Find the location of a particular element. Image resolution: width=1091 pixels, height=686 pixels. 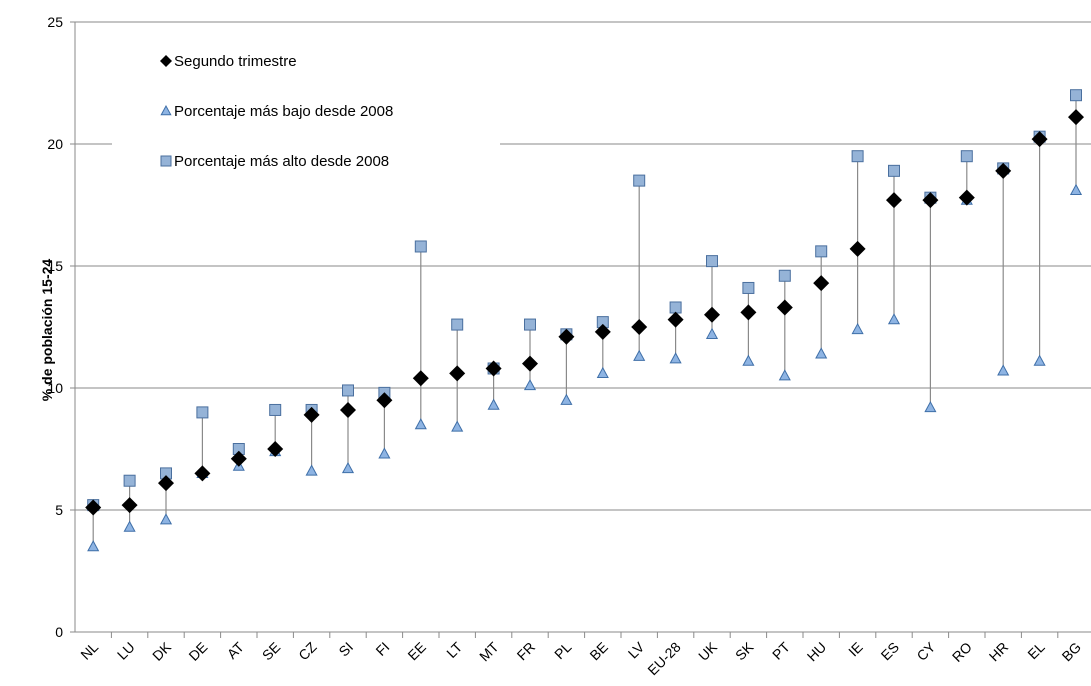

x-tick-label: IE is located at coordinates (855, 649).